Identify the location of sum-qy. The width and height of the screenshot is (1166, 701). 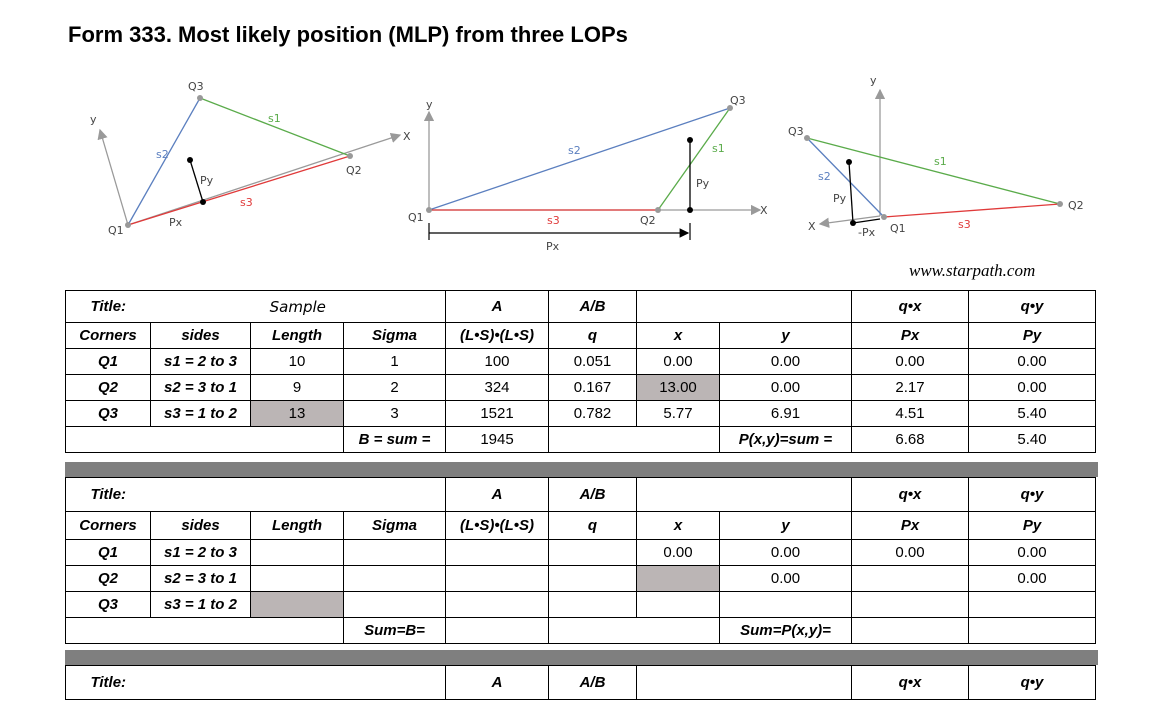
(1032, 630).